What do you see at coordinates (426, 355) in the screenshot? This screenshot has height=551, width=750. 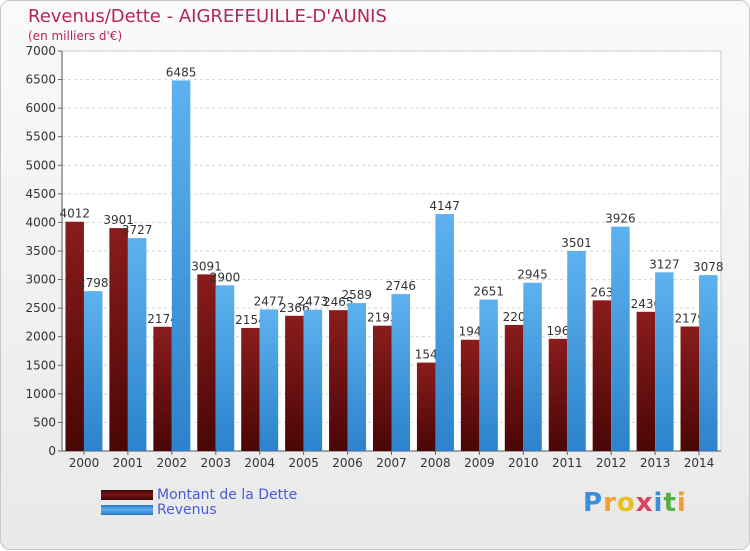 I see `data-label-dette: 154` at bounding box center [426, 355].